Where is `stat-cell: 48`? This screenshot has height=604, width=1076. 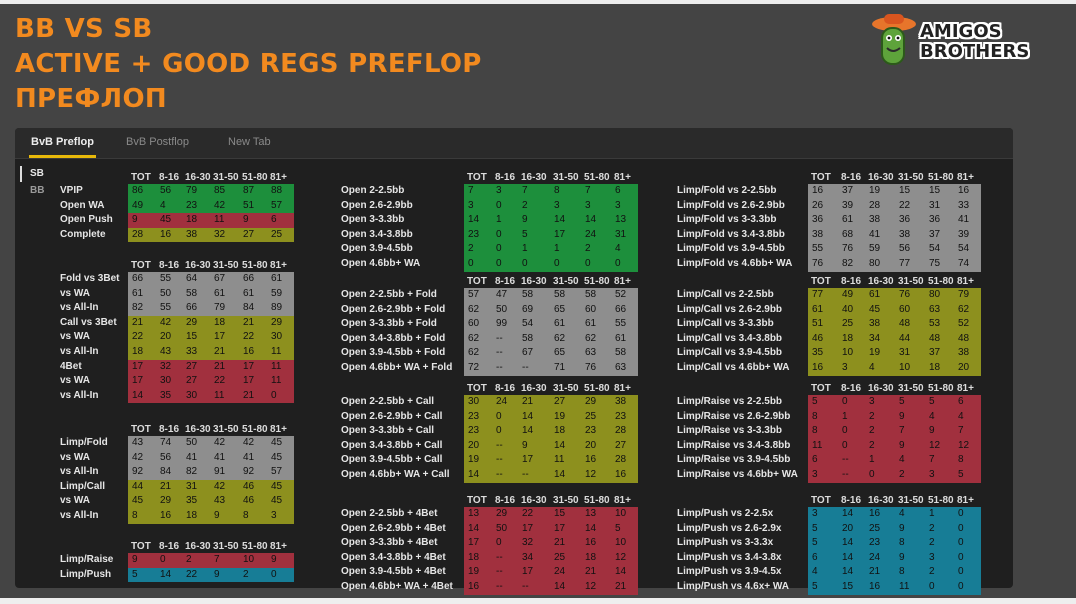 stat-cell: 48 is located at coordinates (964, 338).